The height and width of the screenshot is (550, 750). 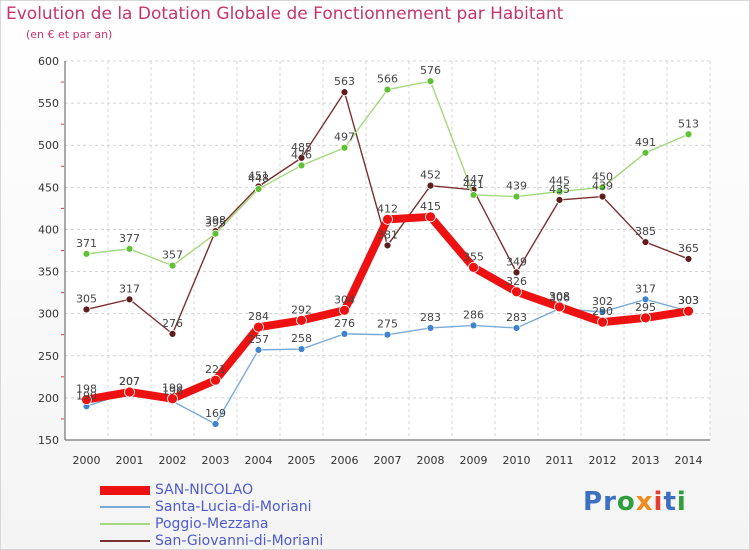 What do you see at coordinates (301, 154) in the screenshot?
I see `data-label: 476` at bounding box center [301, 154].